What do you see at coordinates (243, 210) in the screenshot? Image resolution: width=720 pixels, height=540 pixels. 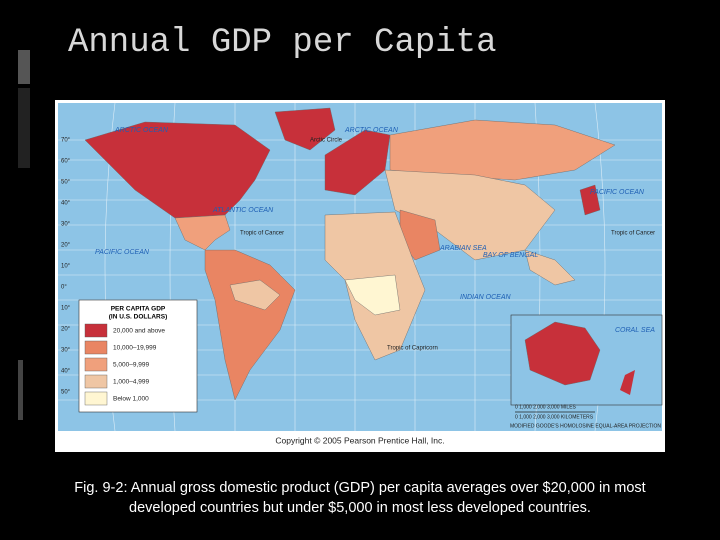 I see `map-label: ATLANTIC OCEAN` at bounding box center [243, 210].